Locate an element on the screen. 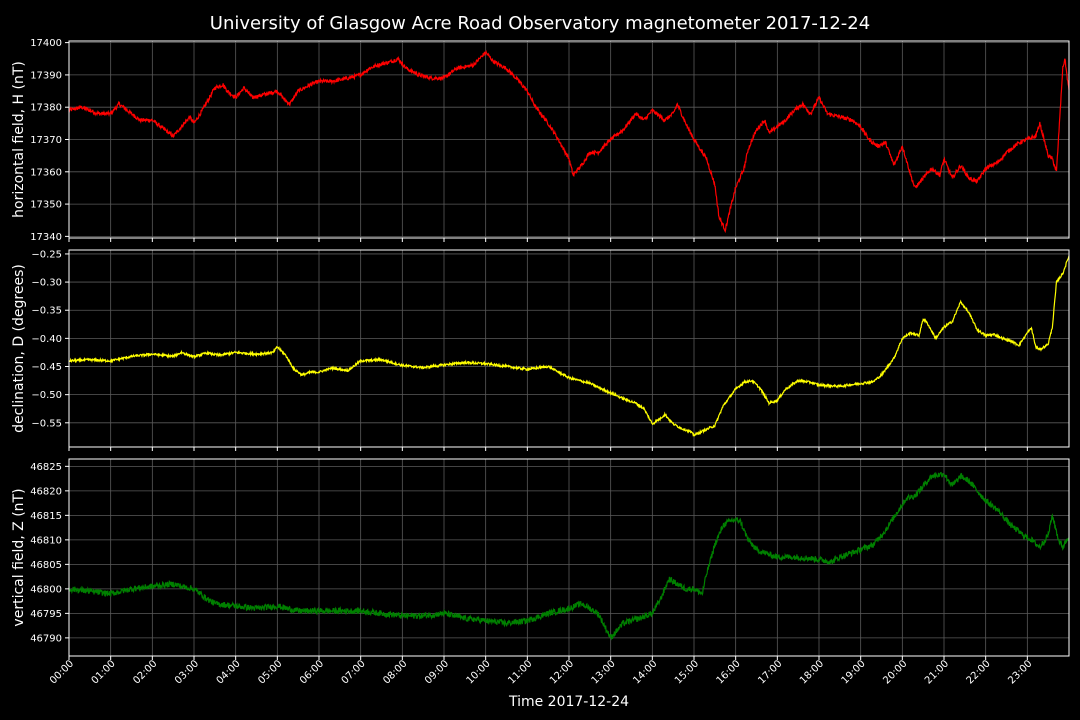 The width and height of the screenshot is (1080, 720). x-tick-label: 07:00 is located at coordinates (354, 672).